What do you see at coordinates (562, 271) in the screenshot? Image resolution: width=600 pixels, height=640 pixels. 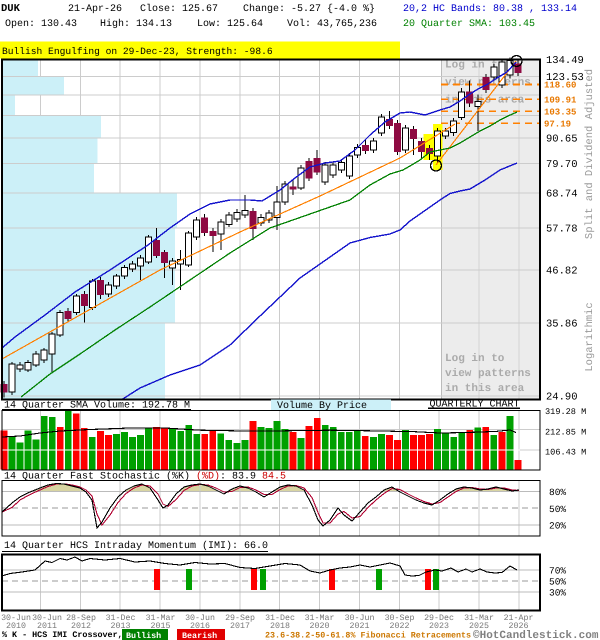 I see `svg-text: 46.82` at bounding box center [562, 271].